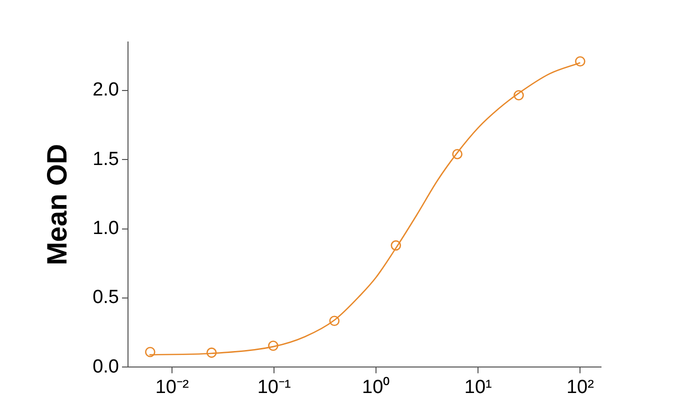 The height and width of the screenshot is (420, 679). I want to click on y-tick-label: 1.5, so click(106, 159).